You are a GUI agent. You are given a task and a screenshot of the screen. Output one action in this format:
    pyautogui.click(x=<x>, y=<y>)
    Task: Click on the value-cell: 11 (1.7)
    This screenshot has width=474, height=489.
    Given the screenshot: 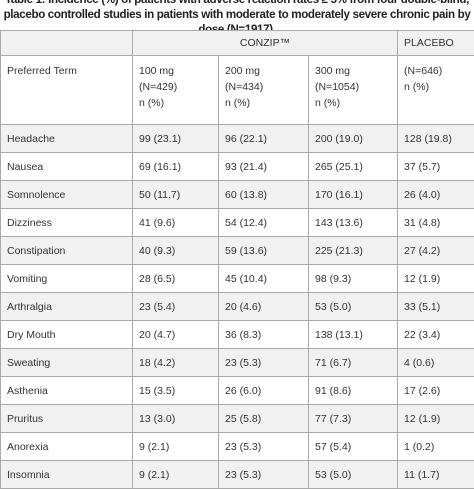 What is the action you would take?
    pyautogui.click(x=436, y=475)
    